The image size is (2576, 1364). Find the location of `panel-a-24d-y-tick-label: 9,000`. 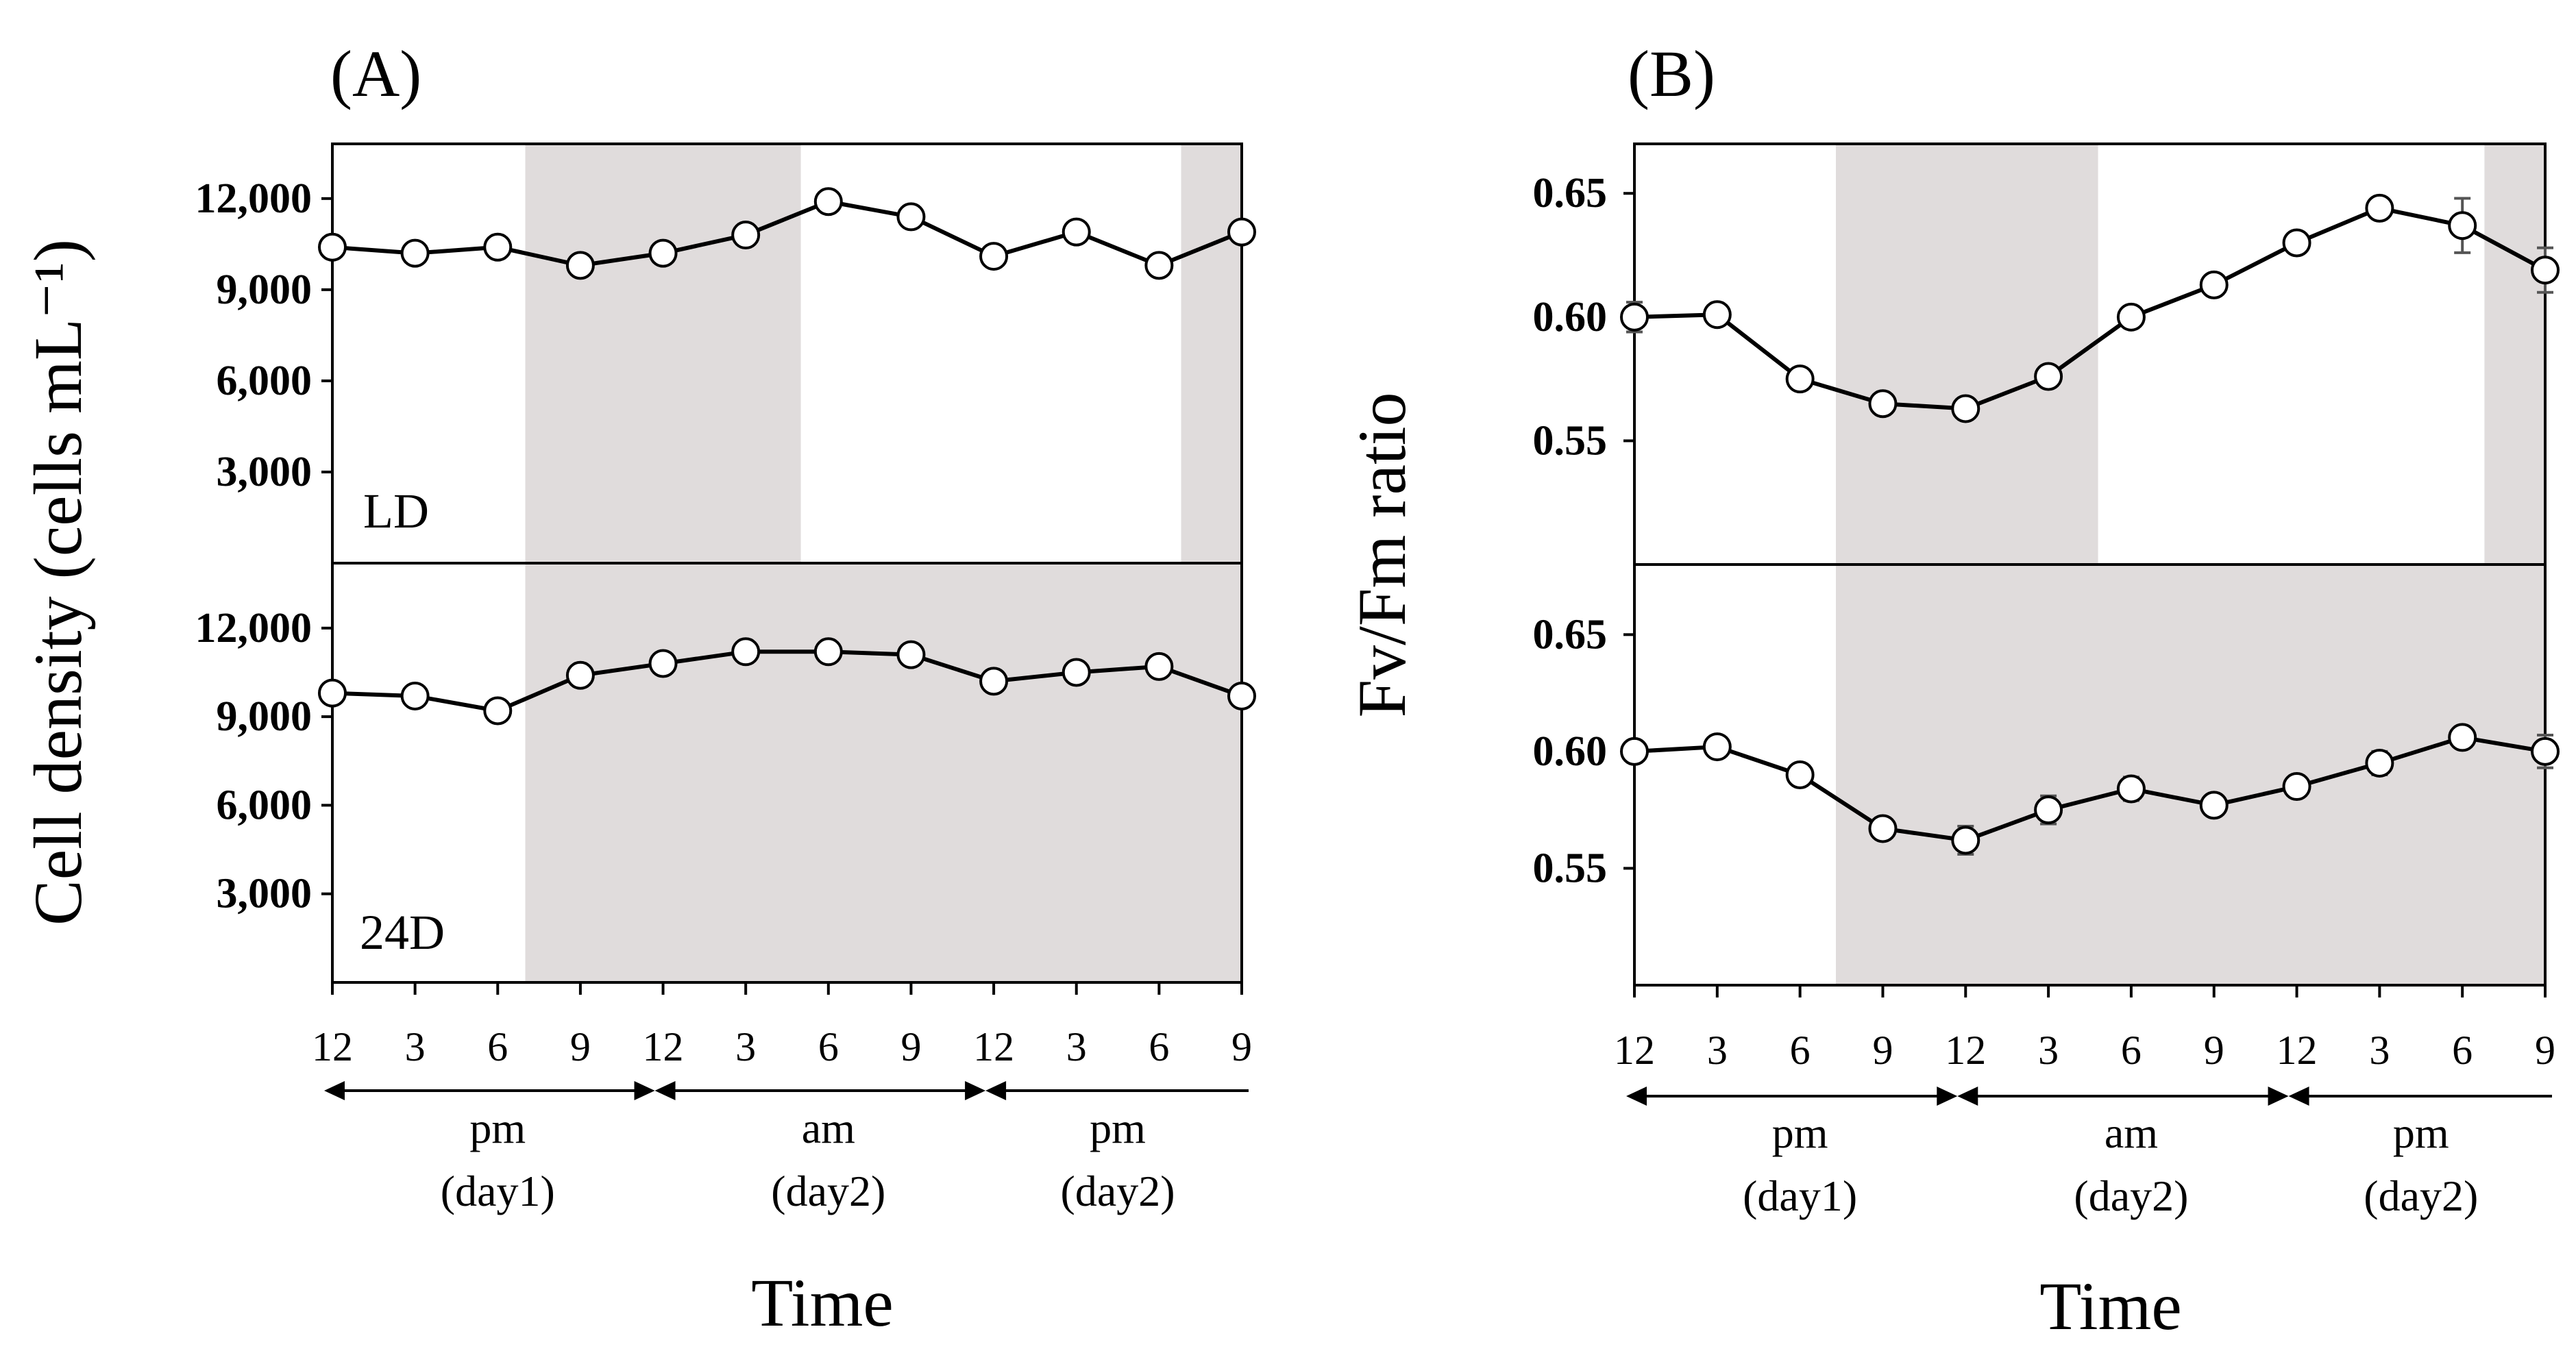

panel-a-24d-y-tick-label: 9,000 is located at coordinates (264, 716).